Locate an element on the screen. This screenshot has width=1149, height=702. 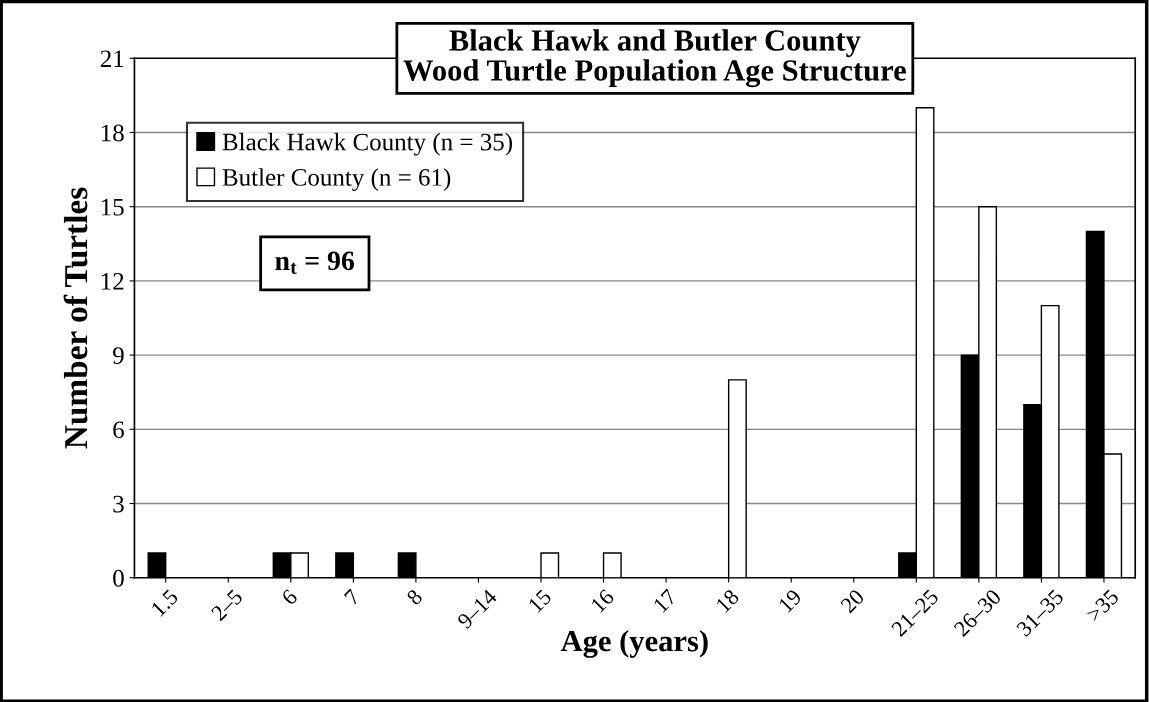
x-tick-label: 8 is located at coordinates (414, 597).